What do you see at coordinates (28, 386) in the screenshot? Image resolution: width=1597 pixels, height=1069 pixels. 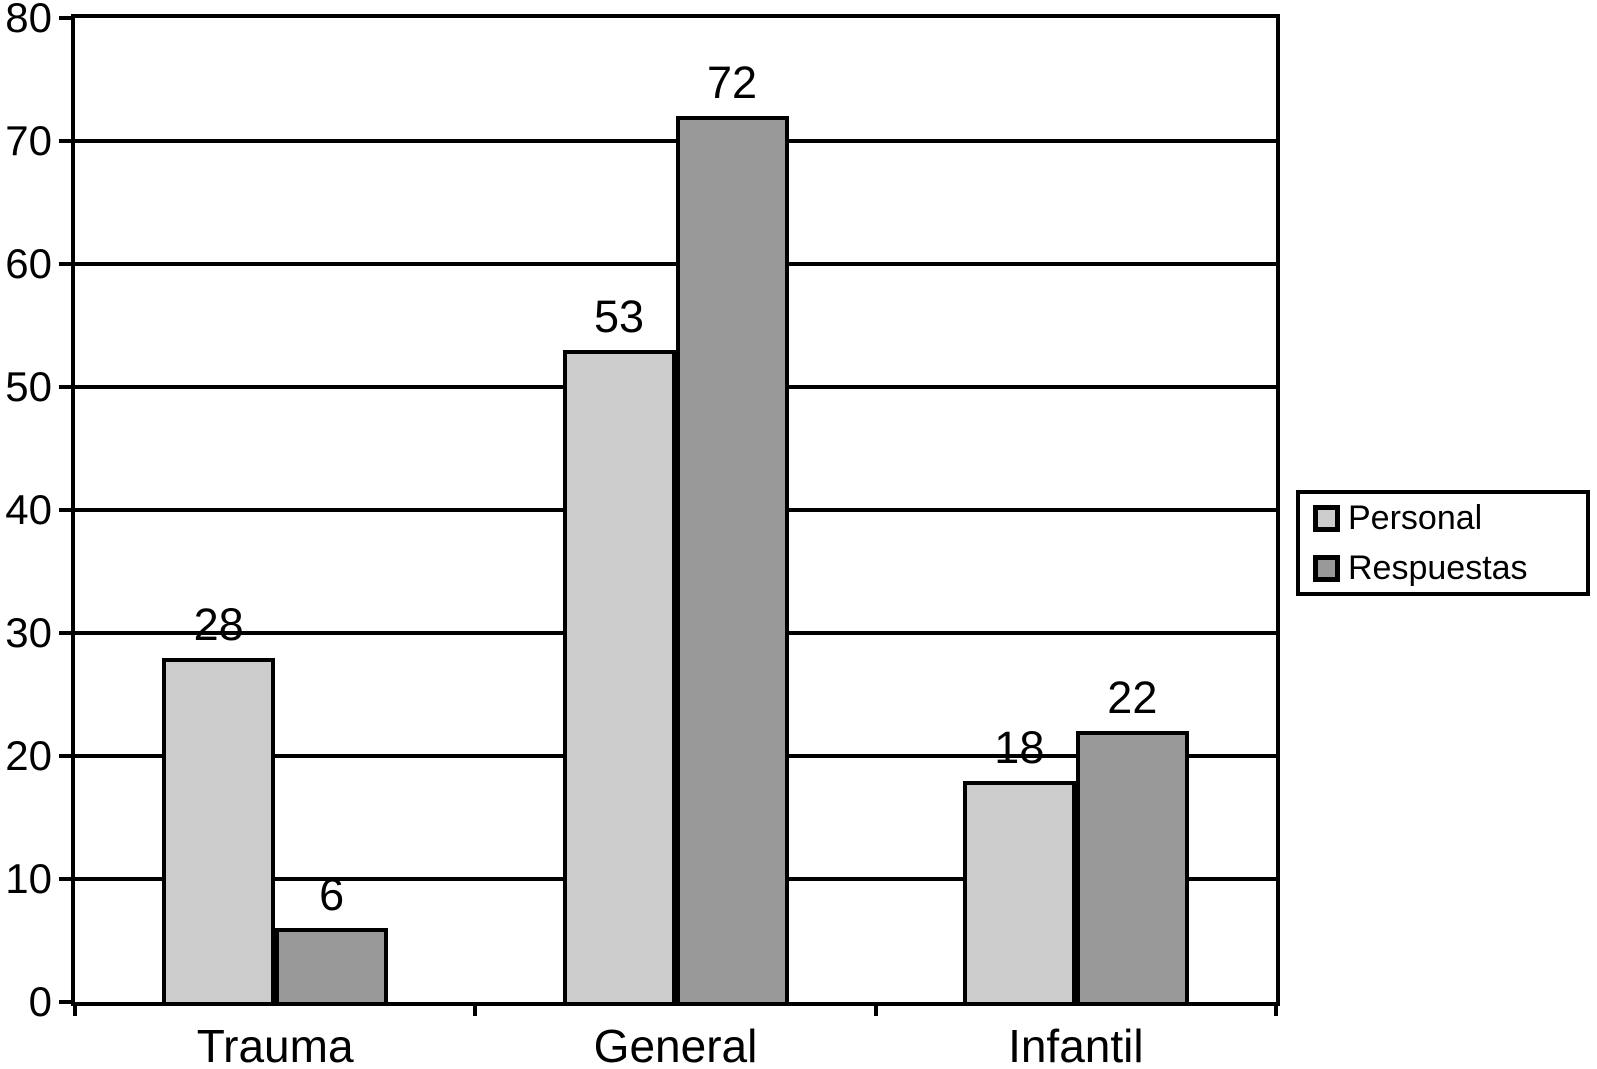 I see `y-axis-label-50: 50` at bounding box center [28, 386].